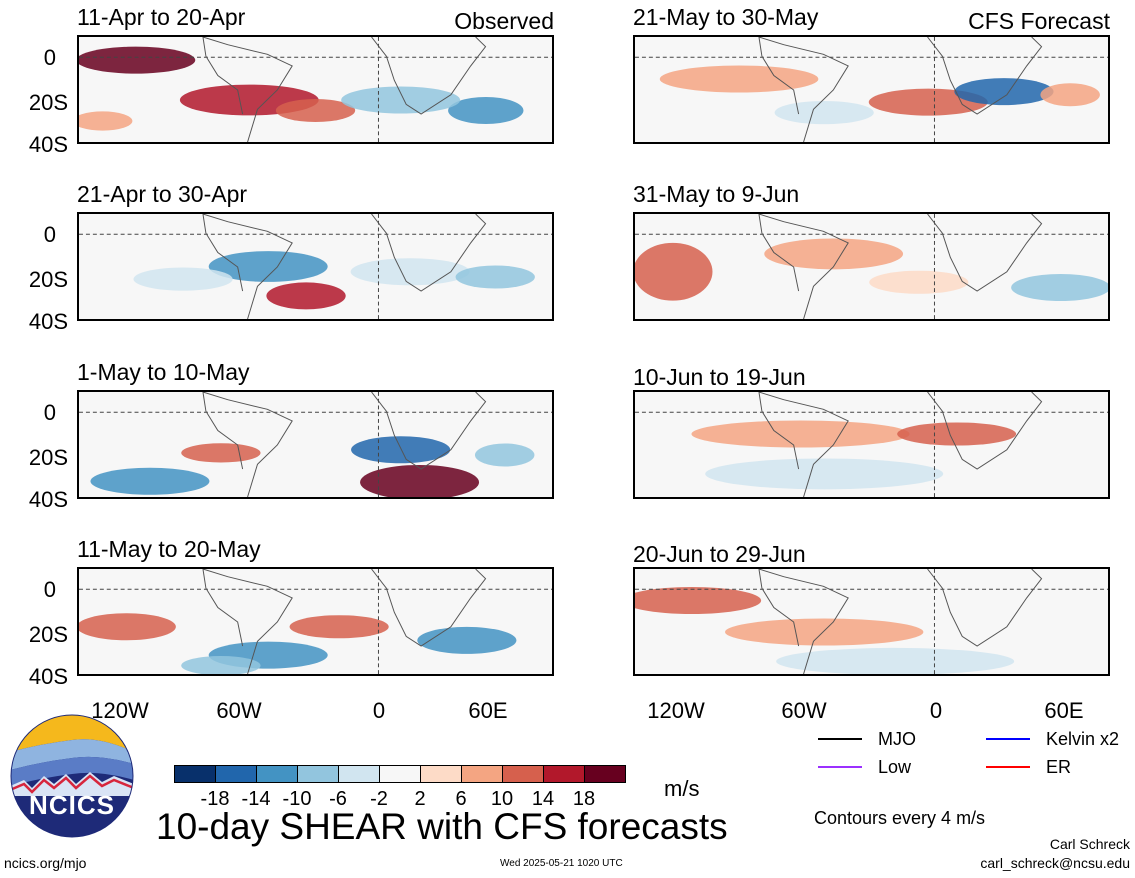 The width and height of the screenshot is (1135, 878). Describe the element at coordinates (169, 549) in the screenshot. I see `panel-title: 11-May to 20-May` at that location.